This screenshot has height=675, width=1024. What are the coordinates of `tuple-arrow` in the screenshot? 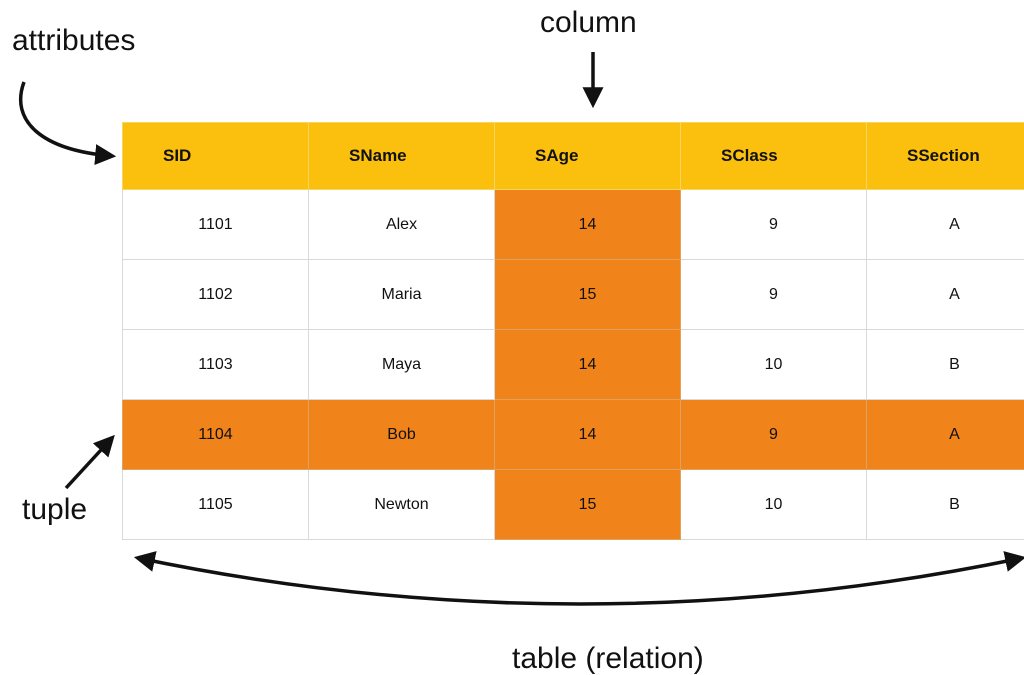 It's located at (89, 463).